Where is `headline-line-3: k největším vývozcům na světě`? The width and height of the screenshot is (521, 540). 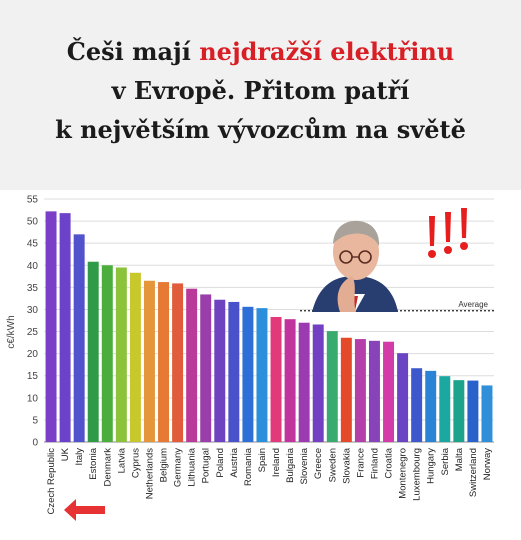 headline-line-3: k největším vývozcům na světě is located at coordinates (260, 129).